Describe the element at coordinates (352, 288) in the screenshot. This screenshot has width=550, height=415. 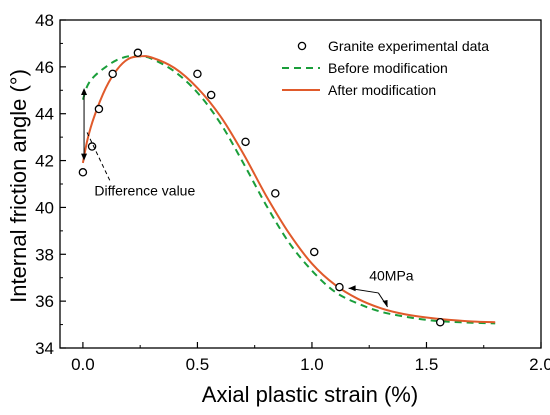
I see `pointer-head-left` at that location.